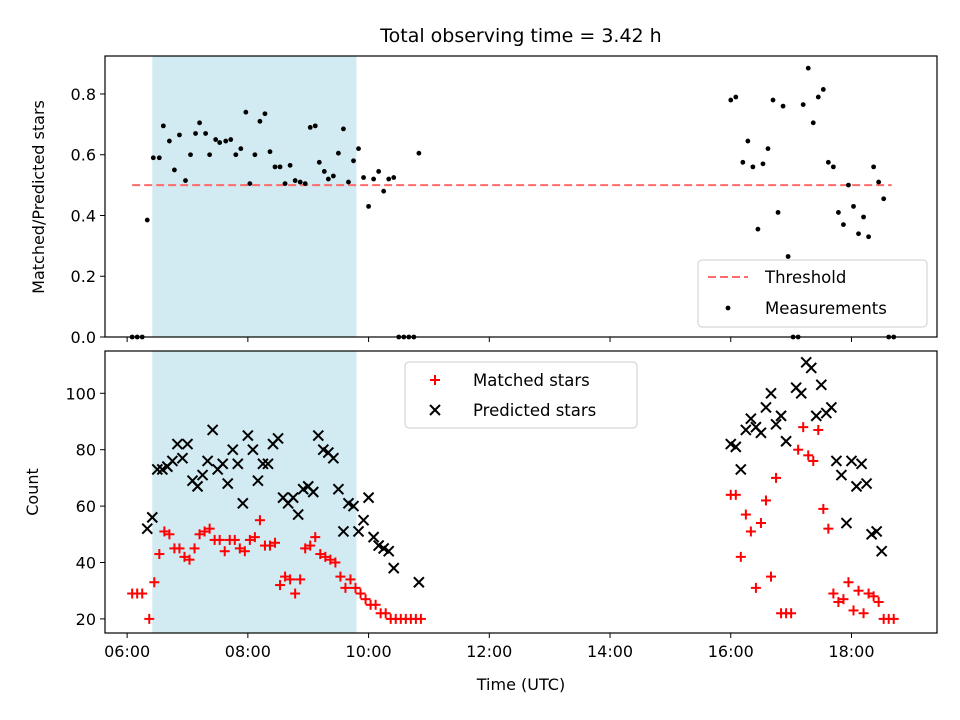  What do you see at coordinates (32, 492) in the screenshot?
I see `count-y-axis-label: Count` at bounding box center [32, 492].